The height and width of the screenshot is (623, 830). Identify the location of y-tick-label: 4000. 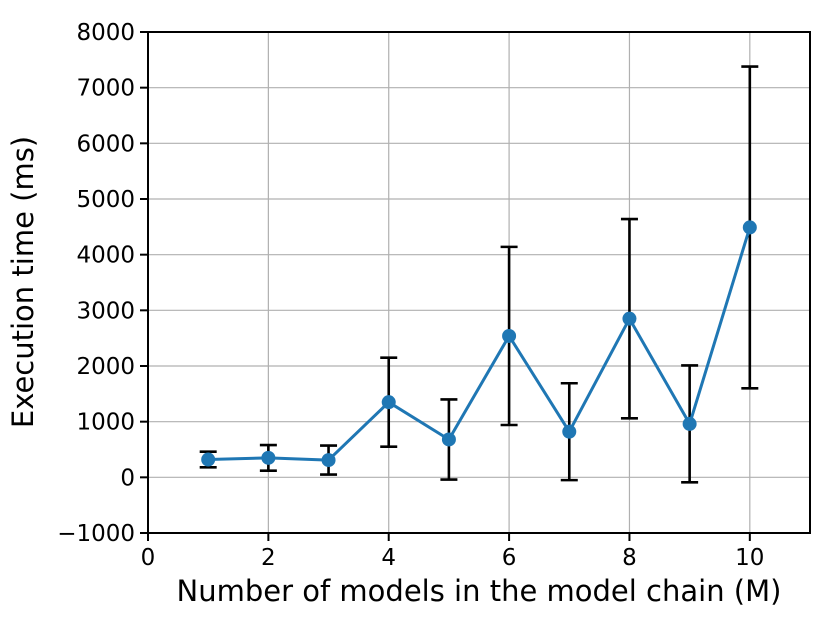
(105, 256).